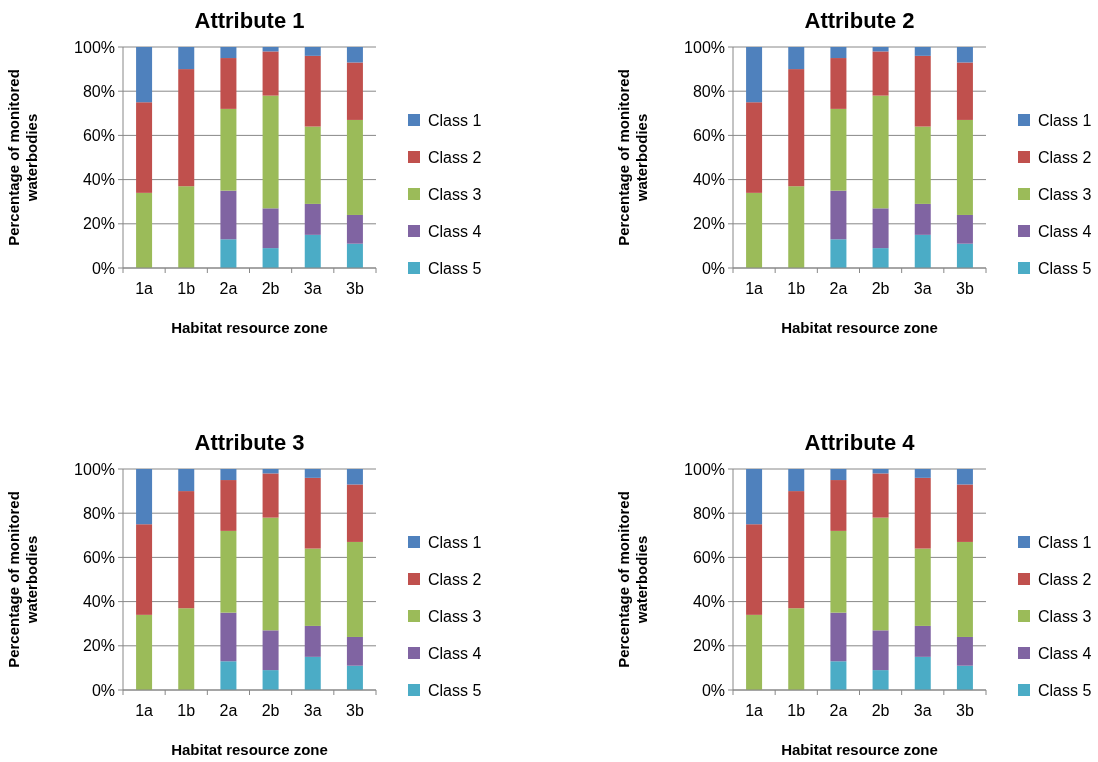 The height and width of the screenshot is (762, 1098). What do you see at coordinates (228, 710) in the screenshot?
I see `x-tick-label: 2a` at bounding box center [228, 710].